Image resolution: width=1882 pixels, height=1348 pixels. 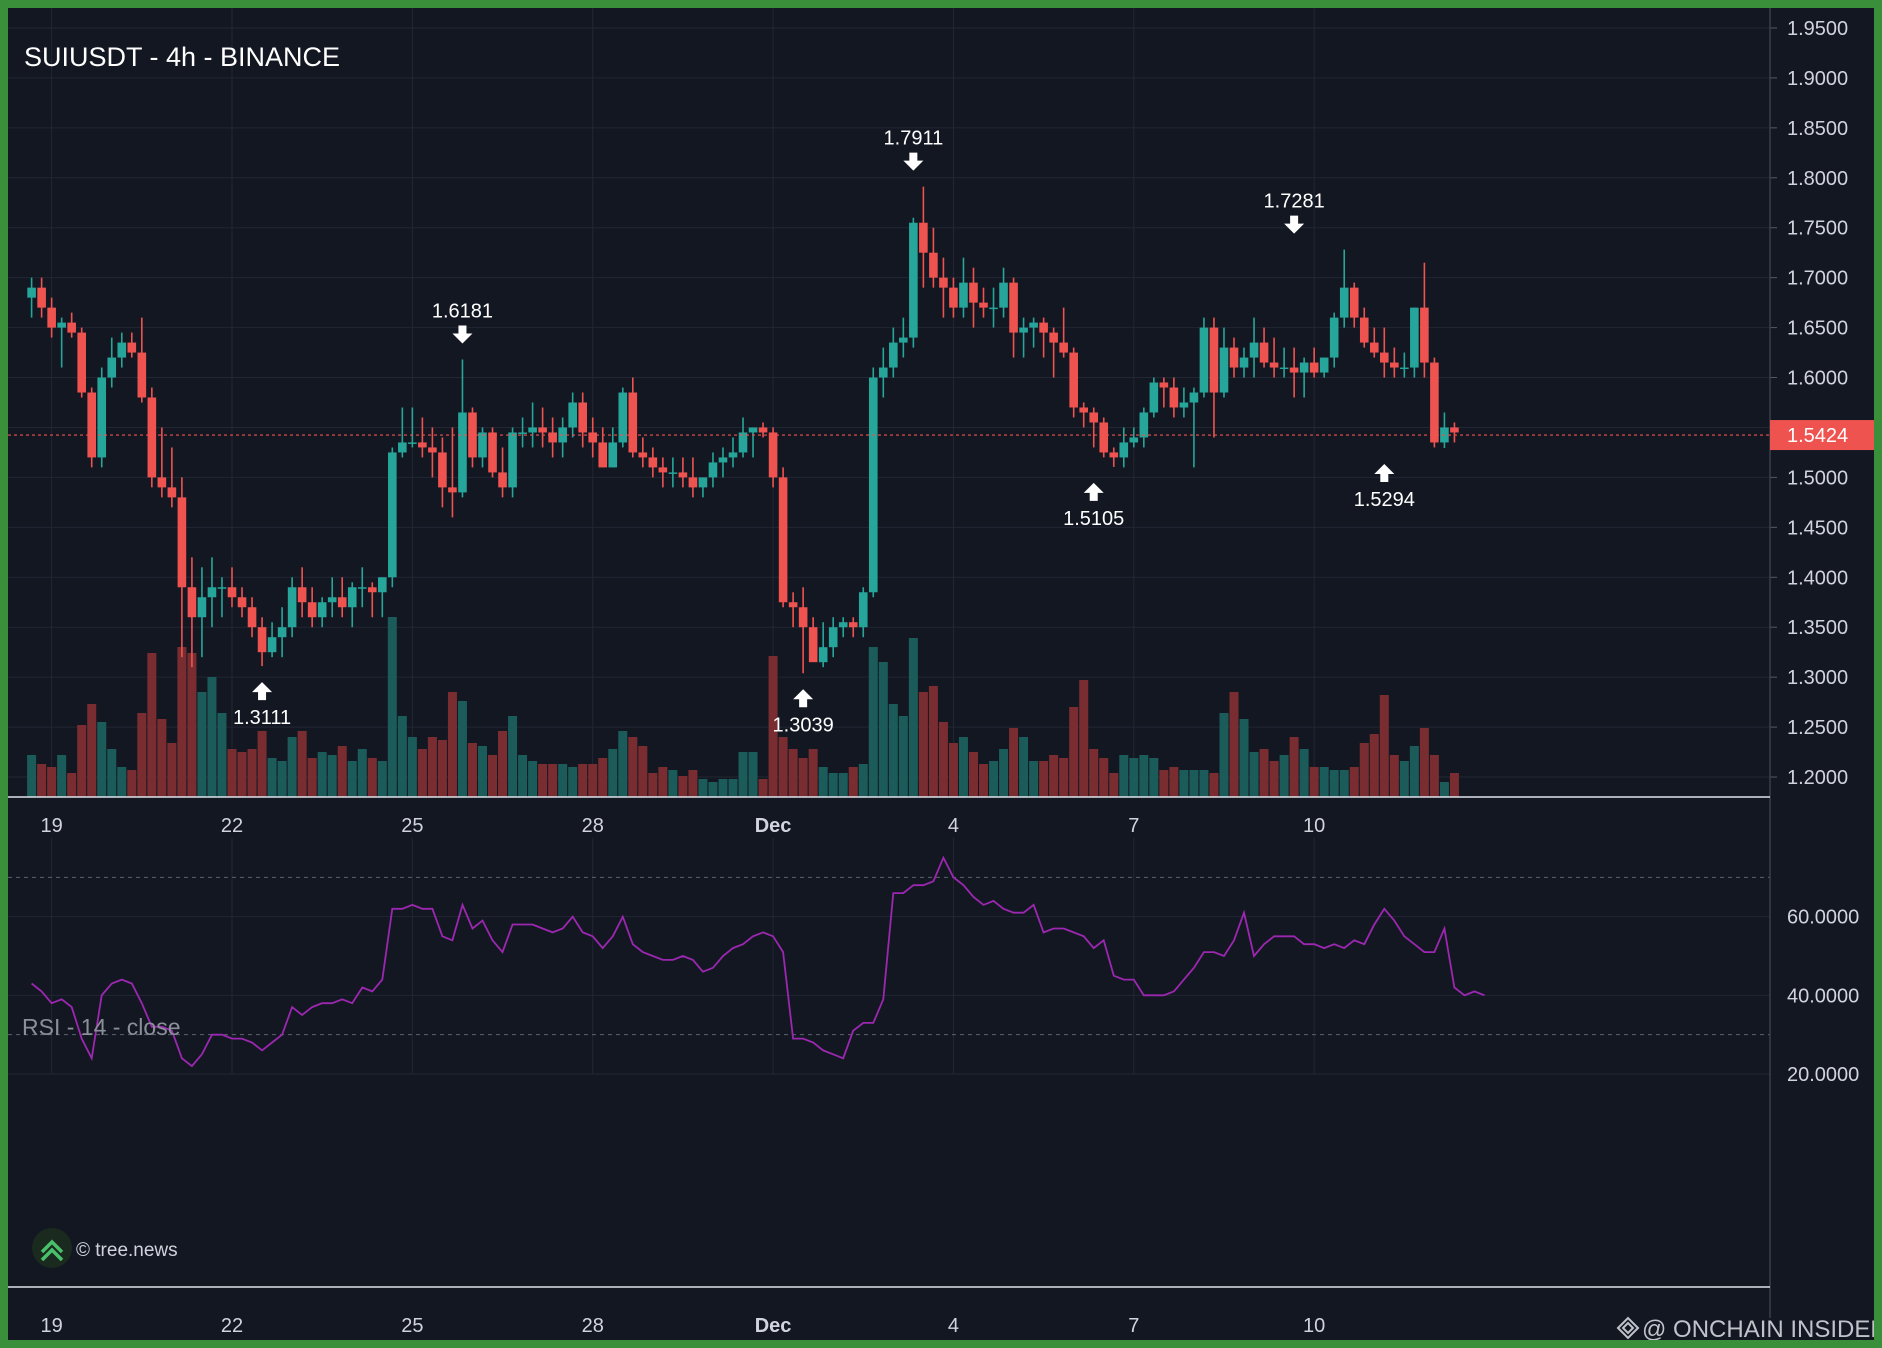 I want to click on watermark-label: @ ONCHAIN INSIDER, so click(x=1758, y=1328).